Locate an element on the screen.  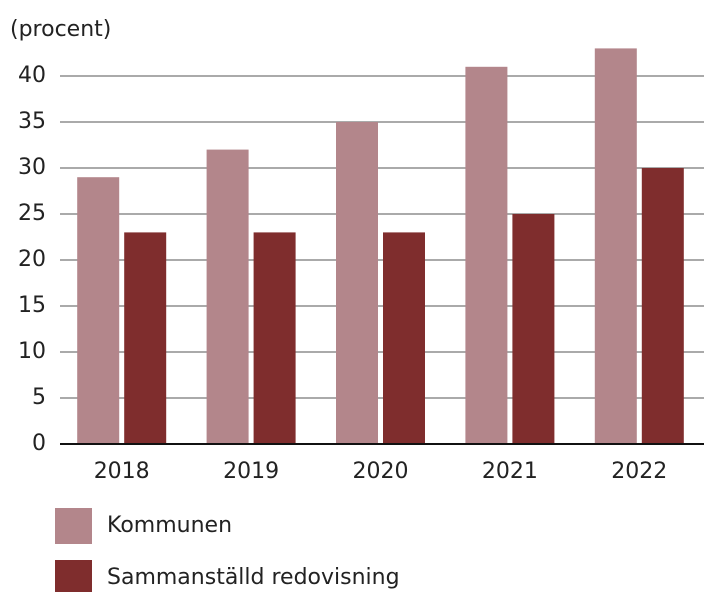
x-tick-label: 2019 is located at coordinates (251, 471).